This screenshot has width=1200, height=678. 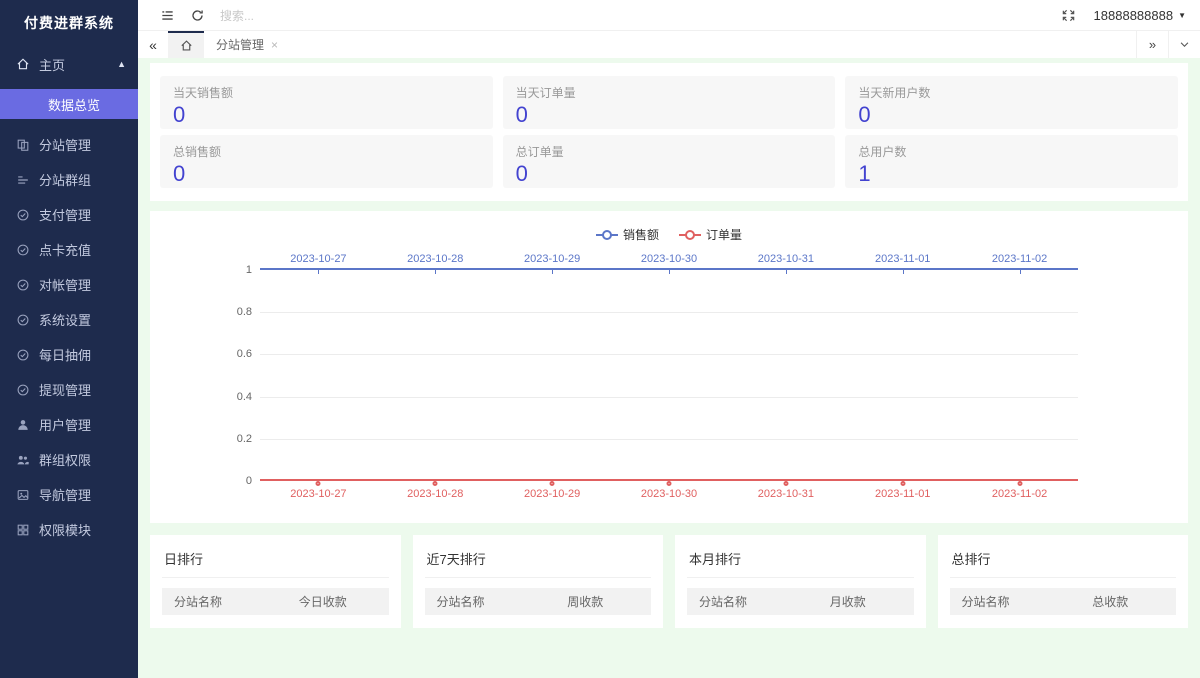 What do you see at coordinates (585, 602) in the screenshot?
I see `column-header: 周收款` at bounding box center [585, 602].